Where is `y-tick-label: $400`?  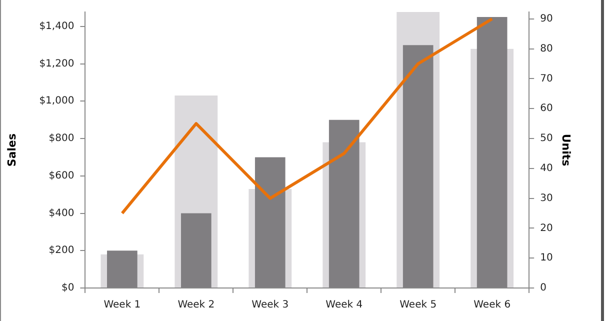 y-tick-label: $400 is located at coordinates (61, 213).